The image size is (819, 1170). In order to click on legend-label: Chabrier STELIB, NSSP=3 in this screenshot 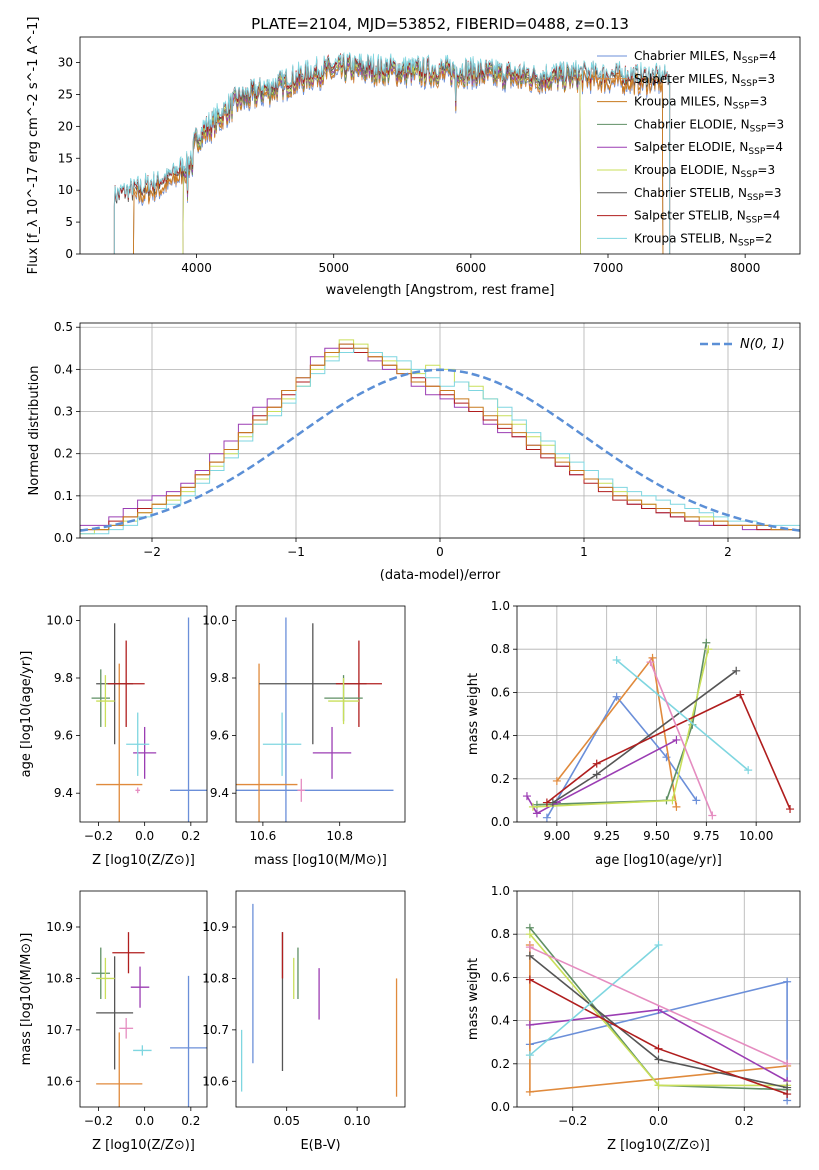, I will do `click(708, 194)`.